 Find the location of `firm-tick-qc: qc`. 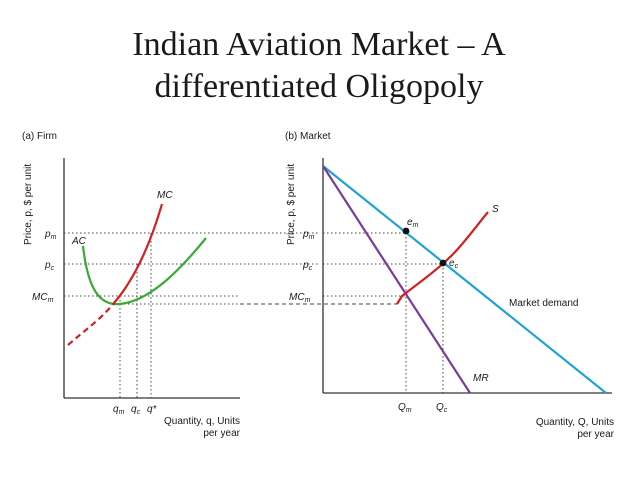

firm-tick-qc: qc is located at coordinates (136, 410).